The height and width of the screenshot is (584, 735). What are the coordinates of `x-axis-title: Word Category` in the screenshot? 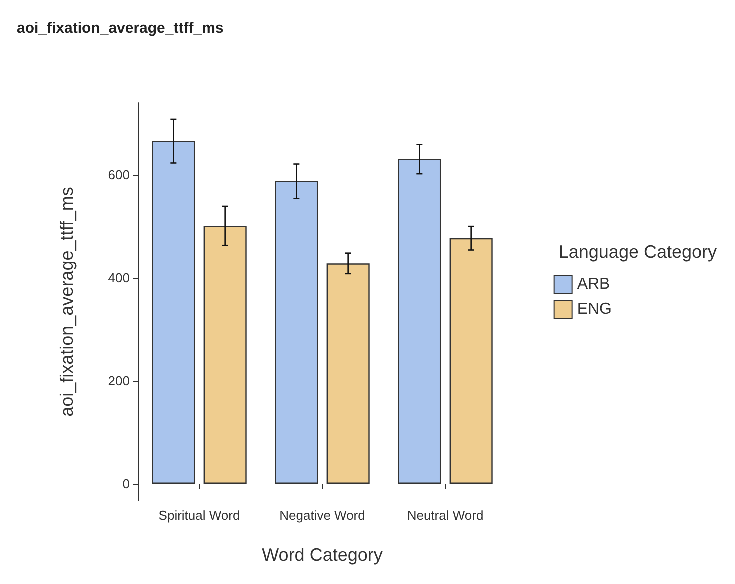 It's located at (322, 555).